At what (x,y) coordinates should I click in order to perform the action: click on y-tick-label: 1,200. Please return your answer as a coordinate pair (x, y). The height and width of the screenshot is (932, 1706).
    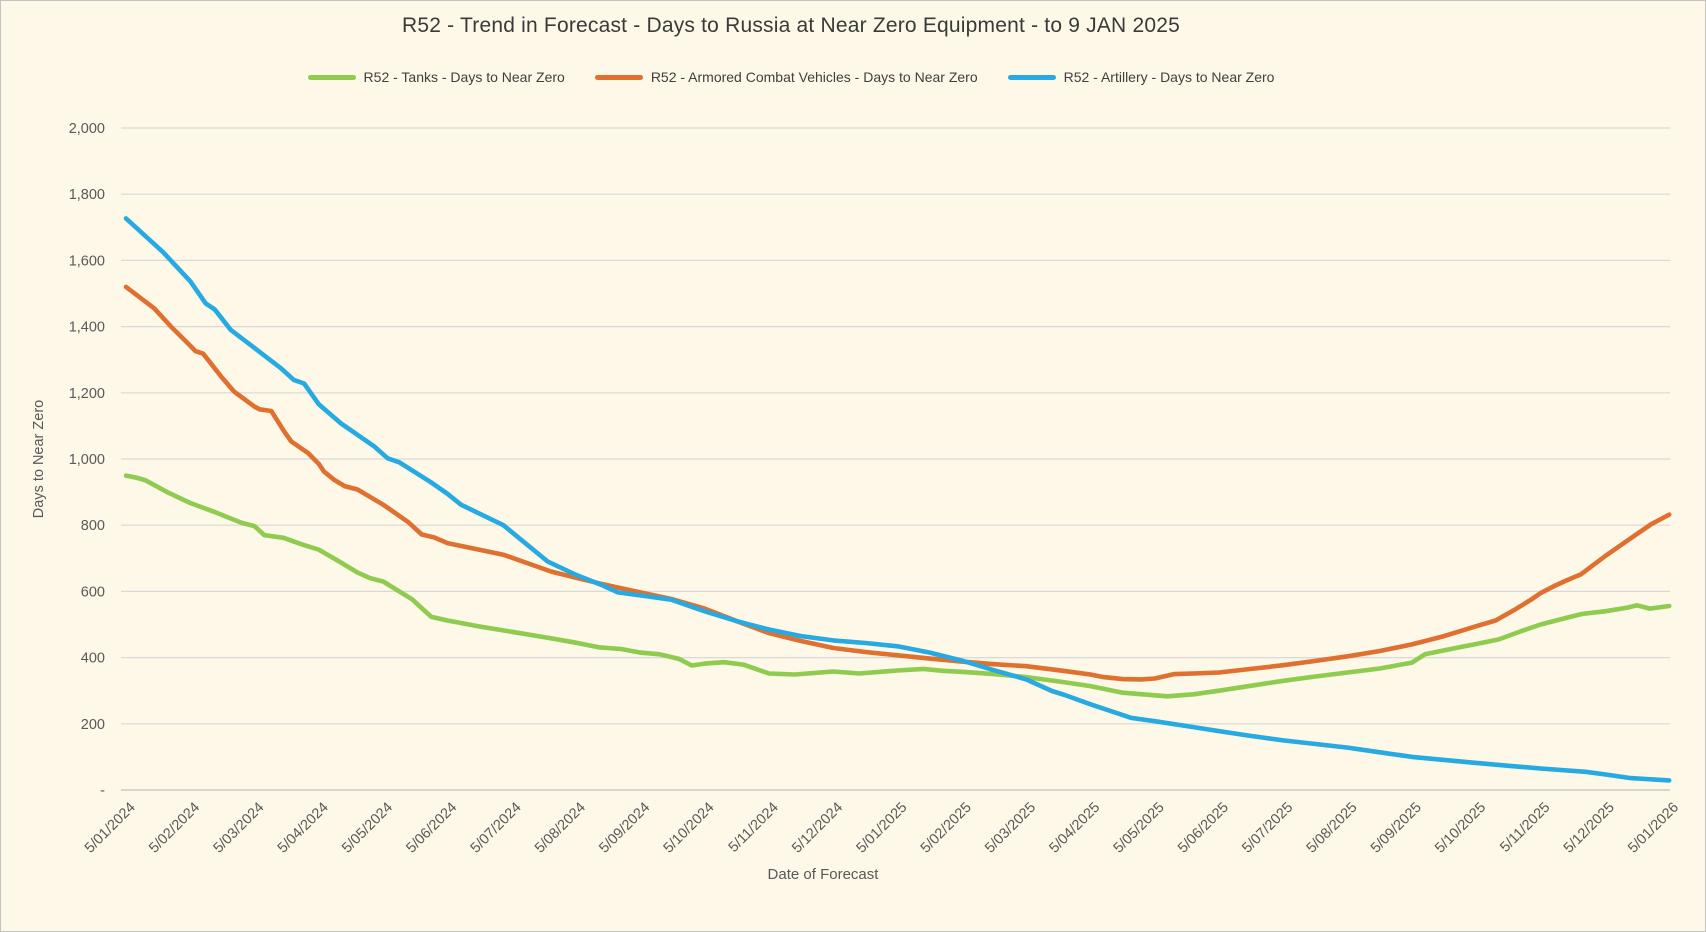
    Looking at the image, I should click on (87, 394).